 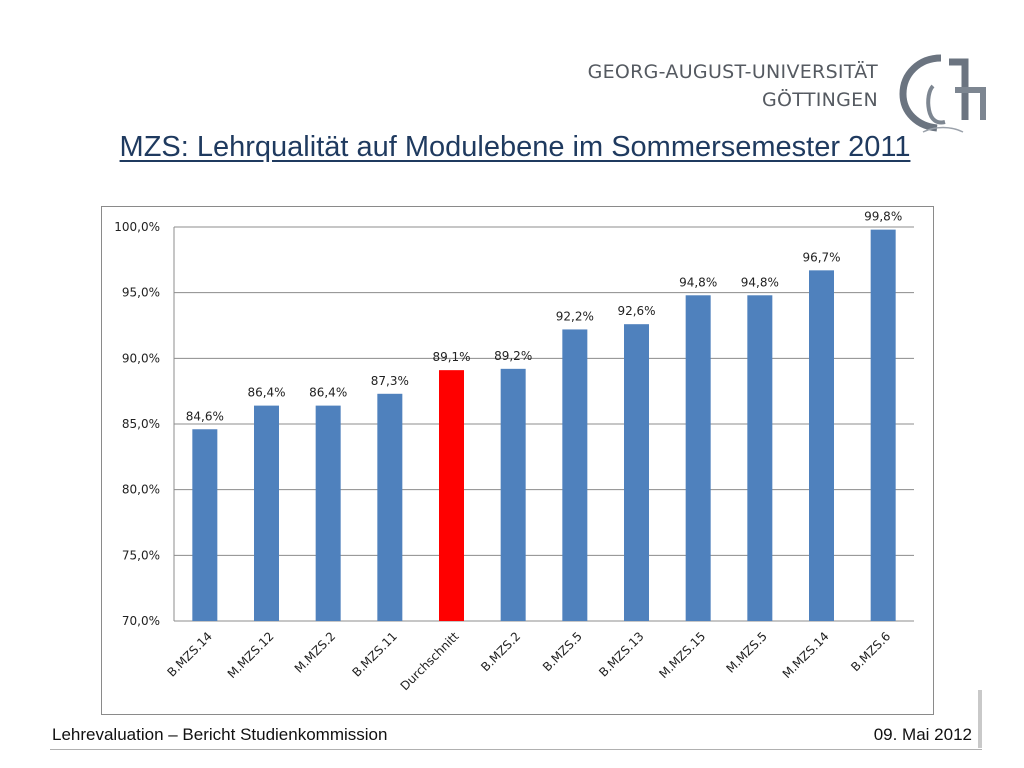 What do you see at coordinates (980, 719) in the screenshot?
I see `side-decoration` at bounding box center [980, 719].